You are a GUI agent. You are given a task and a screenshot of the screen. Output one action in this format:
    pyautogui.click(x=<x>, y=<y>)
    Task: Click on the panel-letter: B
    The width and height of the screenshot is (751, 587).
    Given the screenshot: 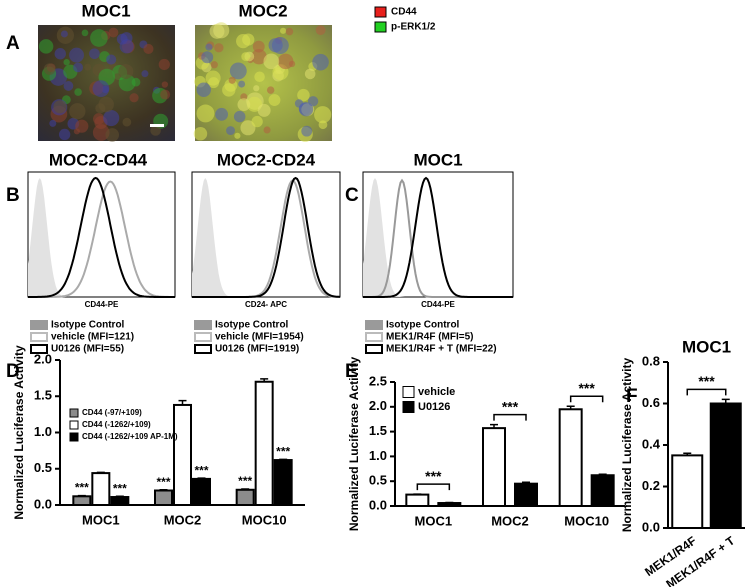 What is the action you would take?
    pyautogui.click(x=13, y=195)
    